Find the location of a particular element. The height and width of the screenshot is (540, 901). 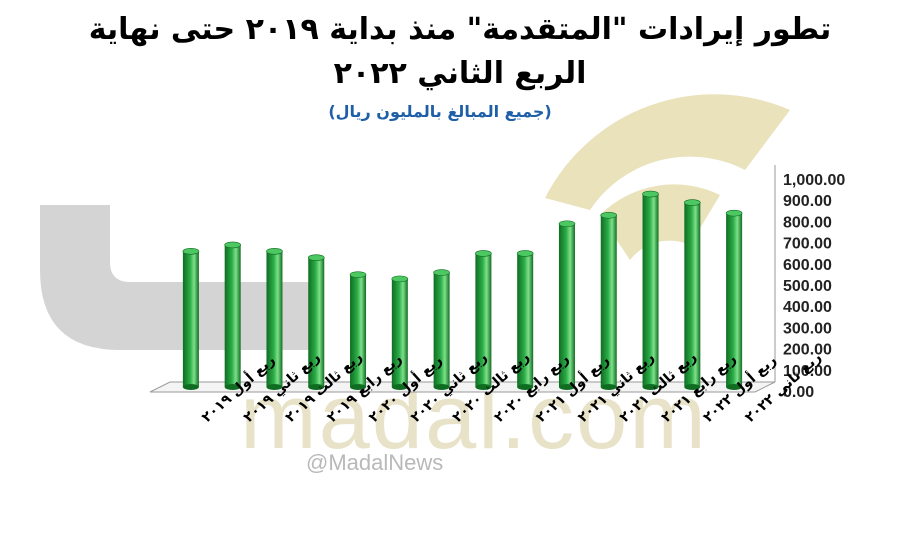

y-tick-label: 100.00 is located at coordinates (807, 371).